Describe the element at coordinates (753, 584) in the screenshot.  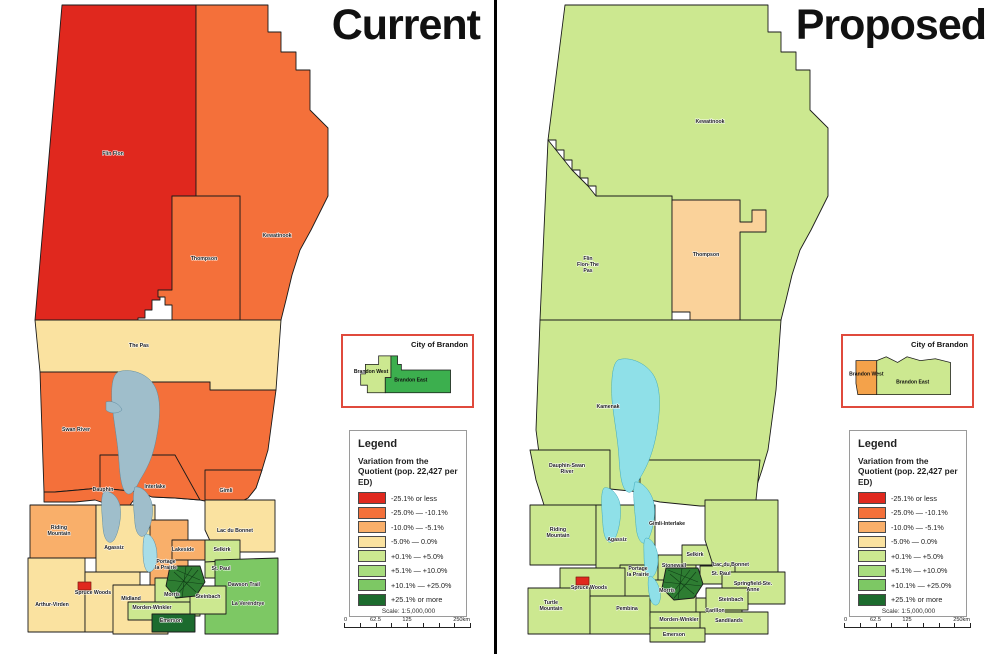
I see `district-label: Springfield-Ste.` at that location.